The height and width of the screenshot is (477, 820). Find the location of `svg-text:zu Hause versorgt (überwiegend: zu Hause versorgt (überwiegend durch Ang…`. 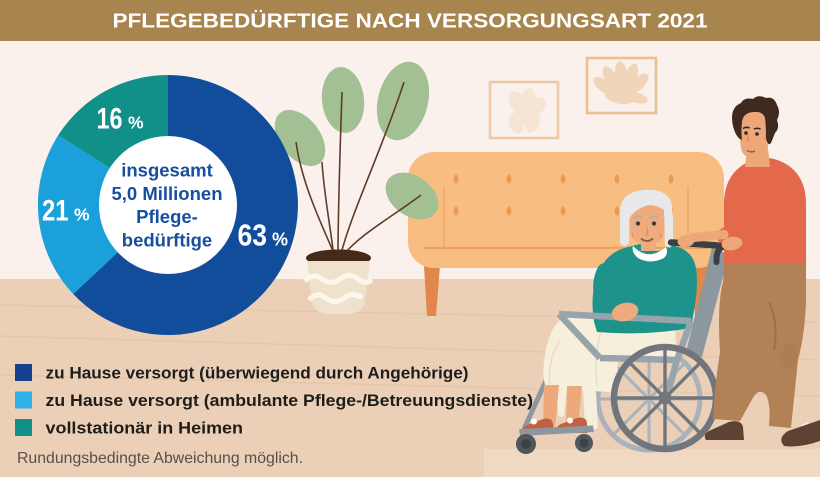

svg-text:zu Hause versorgt (überwiegend: zu Hause versorgt (überwiegend durch Ang… is located at coordinates (257, 373).